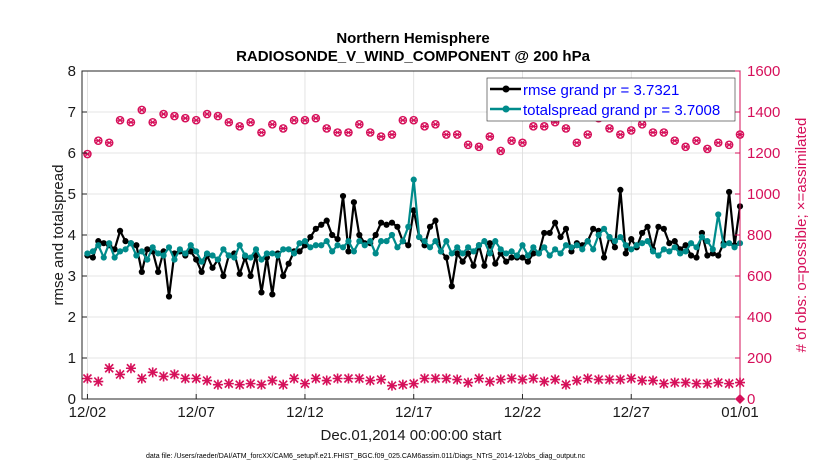  What do you see at coordinates (88, 412) in the screenshot?
I see `x-tick-label: 12/02` at bounding box center [88, 412].